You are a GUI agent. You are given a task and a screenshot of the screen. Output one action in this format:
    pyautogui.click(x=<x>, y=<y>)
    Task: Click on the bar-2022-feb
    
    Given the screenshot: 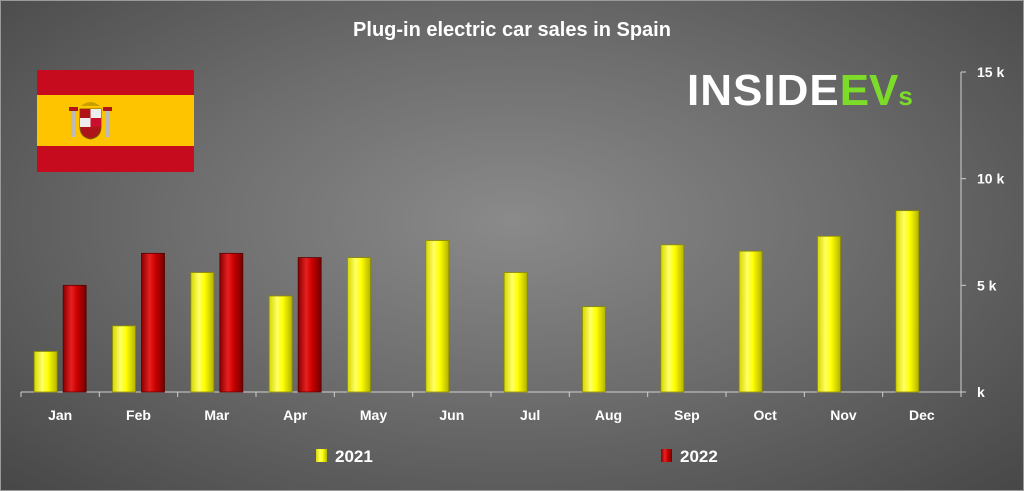 What is the action you would take?
    pyautogui.click(x=153, y=322)
    